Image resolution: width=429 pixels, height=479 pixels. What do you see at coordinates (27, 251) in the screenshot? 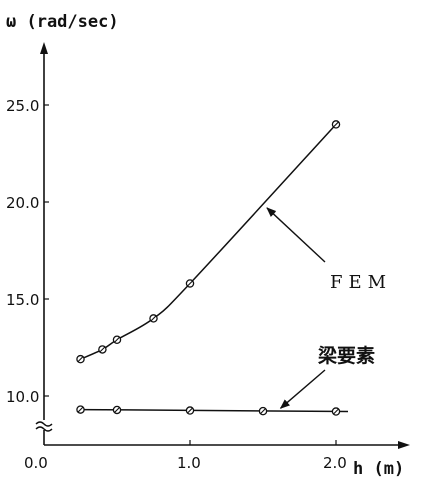
I see `y-ticks: 10.0 15.0 20.0 25.0` at bounding box center [27, 251].